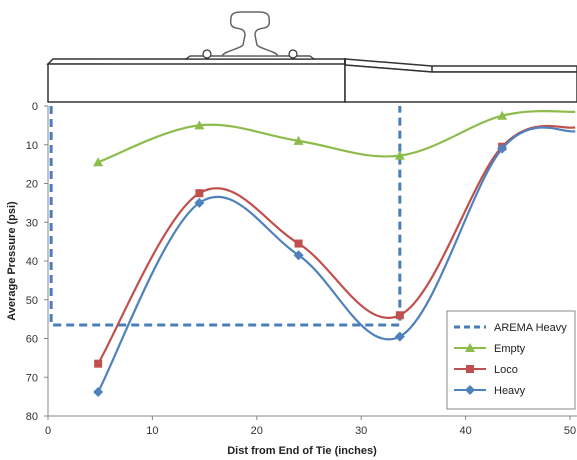  What do you see at coordinates (250, 57) in the screenshot?
I see `tie-plate` at bounding box center [250, 57].